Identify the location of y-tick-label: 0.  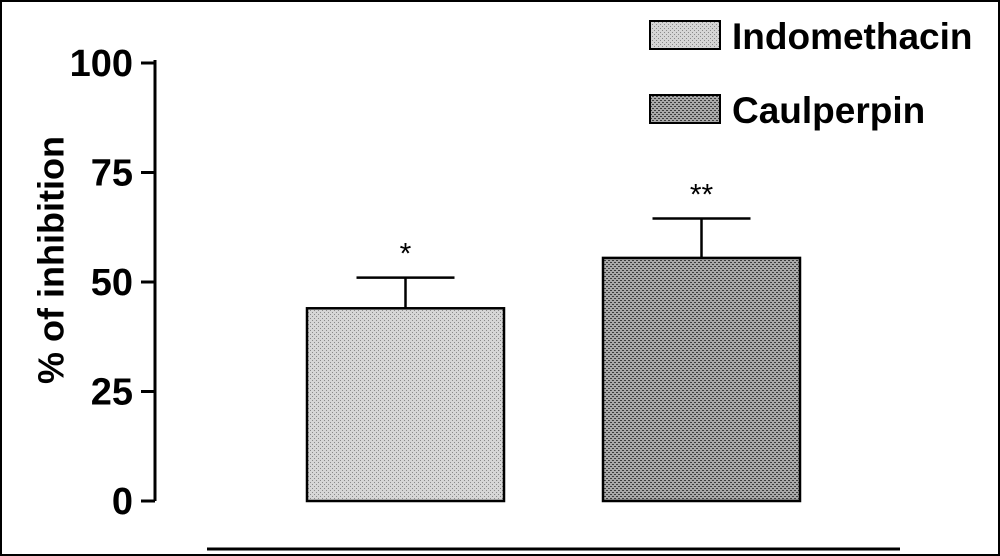
(122, 502).